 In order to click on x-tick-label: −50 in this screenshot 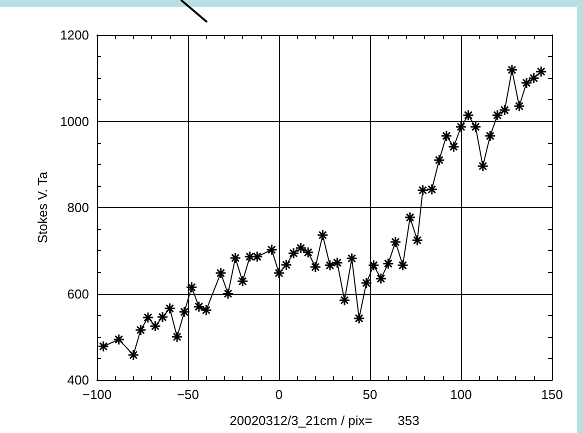, I will do `click(188, 394)`.